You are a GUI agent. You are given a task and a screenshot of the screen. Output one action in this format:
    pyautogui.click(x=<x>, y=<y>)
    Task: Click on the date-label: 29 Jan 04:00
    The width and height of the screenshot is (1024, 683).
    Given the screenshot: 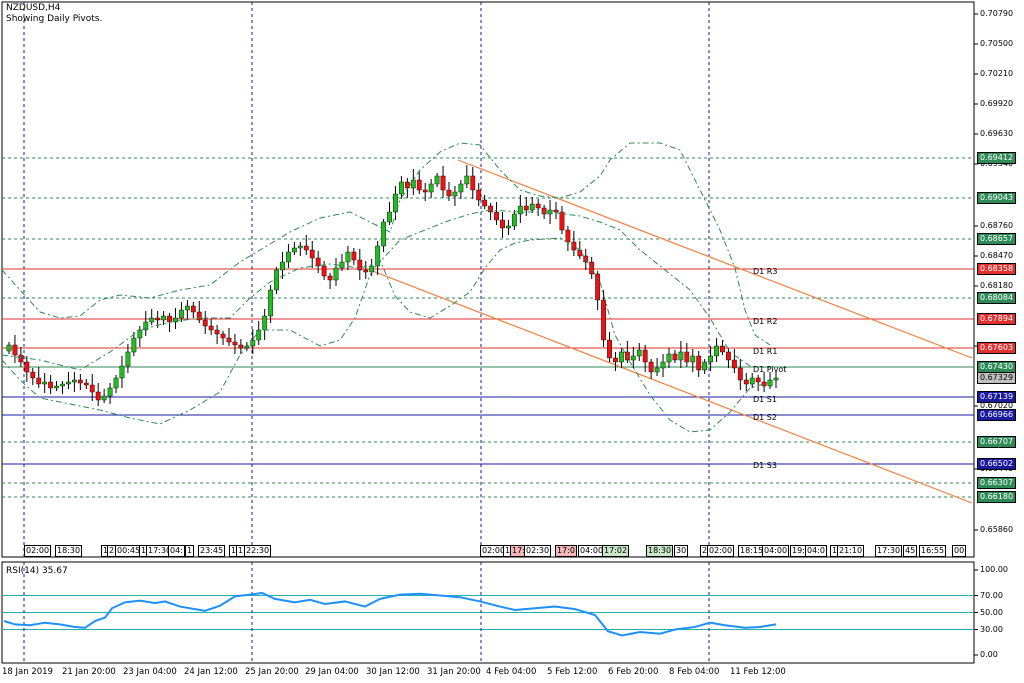 What is the action you would take?
    pyautogui.click(x=332, y=672)
    